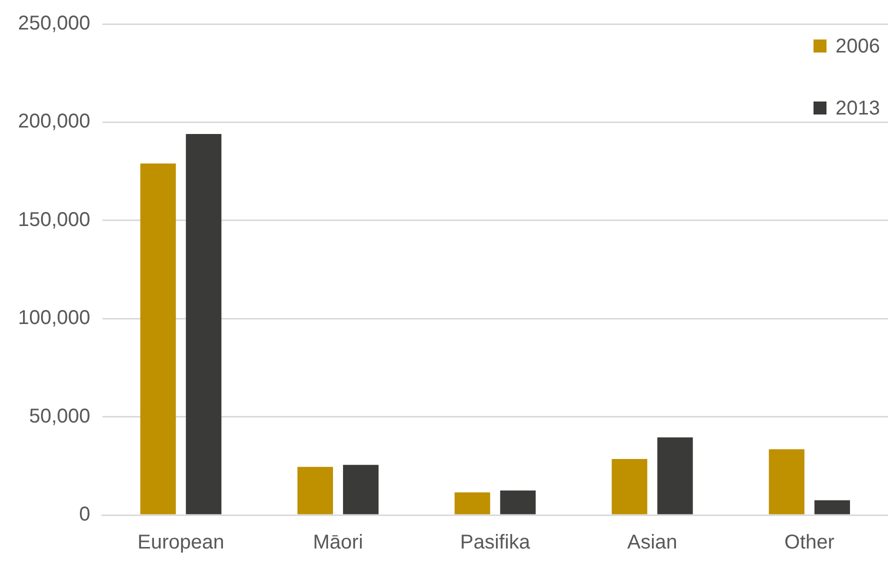 The image size is (888, 567). What do you see at coordinates (858, 109) in the screenshot?
I see `legend-label: 2013` at bounding box center [858, 109].